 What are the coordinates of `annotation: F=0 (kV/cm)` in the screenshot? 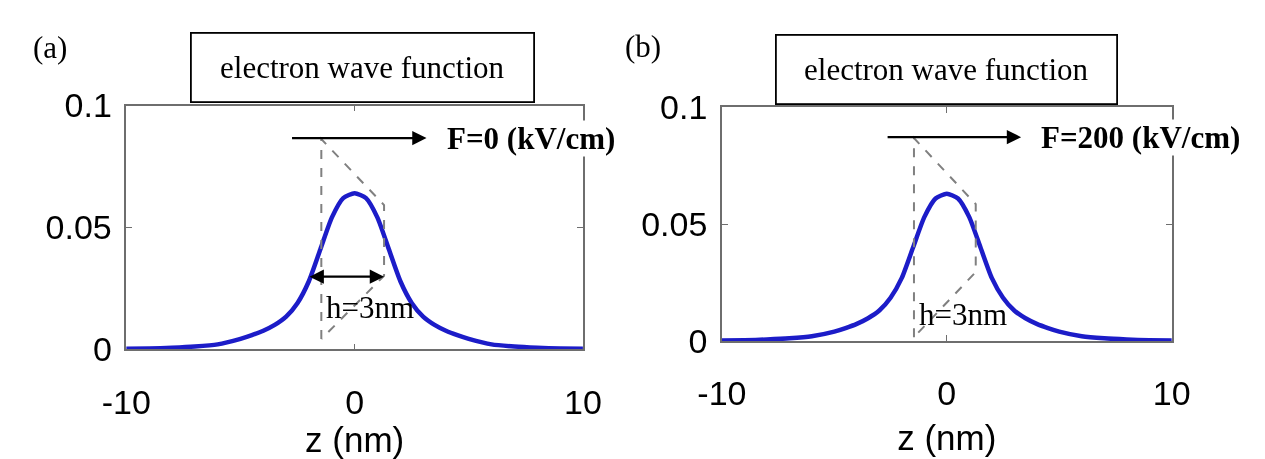 It's located at (531, 138).